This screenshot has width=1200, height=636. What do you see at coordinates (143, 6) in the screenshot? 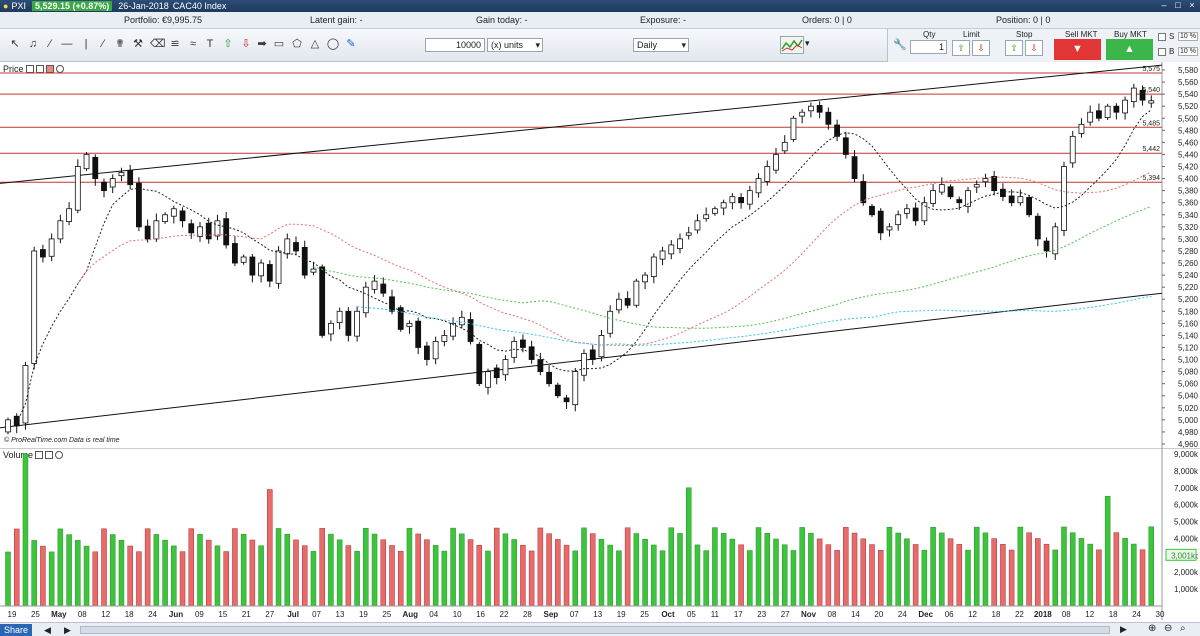
I see `title-date: 26-Jan-2018` at bounding box center [143, 6].